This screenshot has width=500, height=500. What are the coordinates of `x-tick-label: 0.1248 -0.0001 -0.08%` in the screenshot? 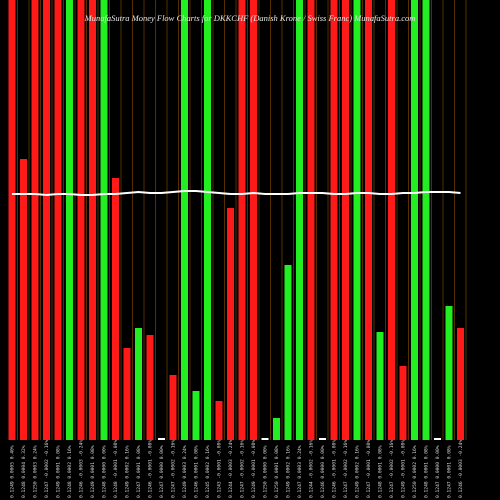 It's located at (116, 469).